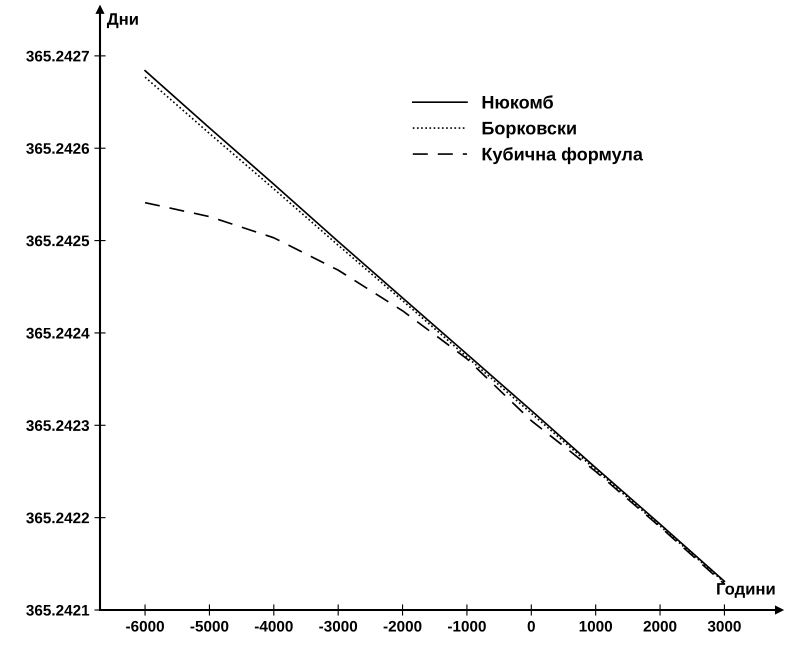 The width and height of the screenshot is (791, 646). What do you see at coordinates (529, 130) in the screenshot?
I see `legend-label: Борковски` at bounding box center [529, 130].